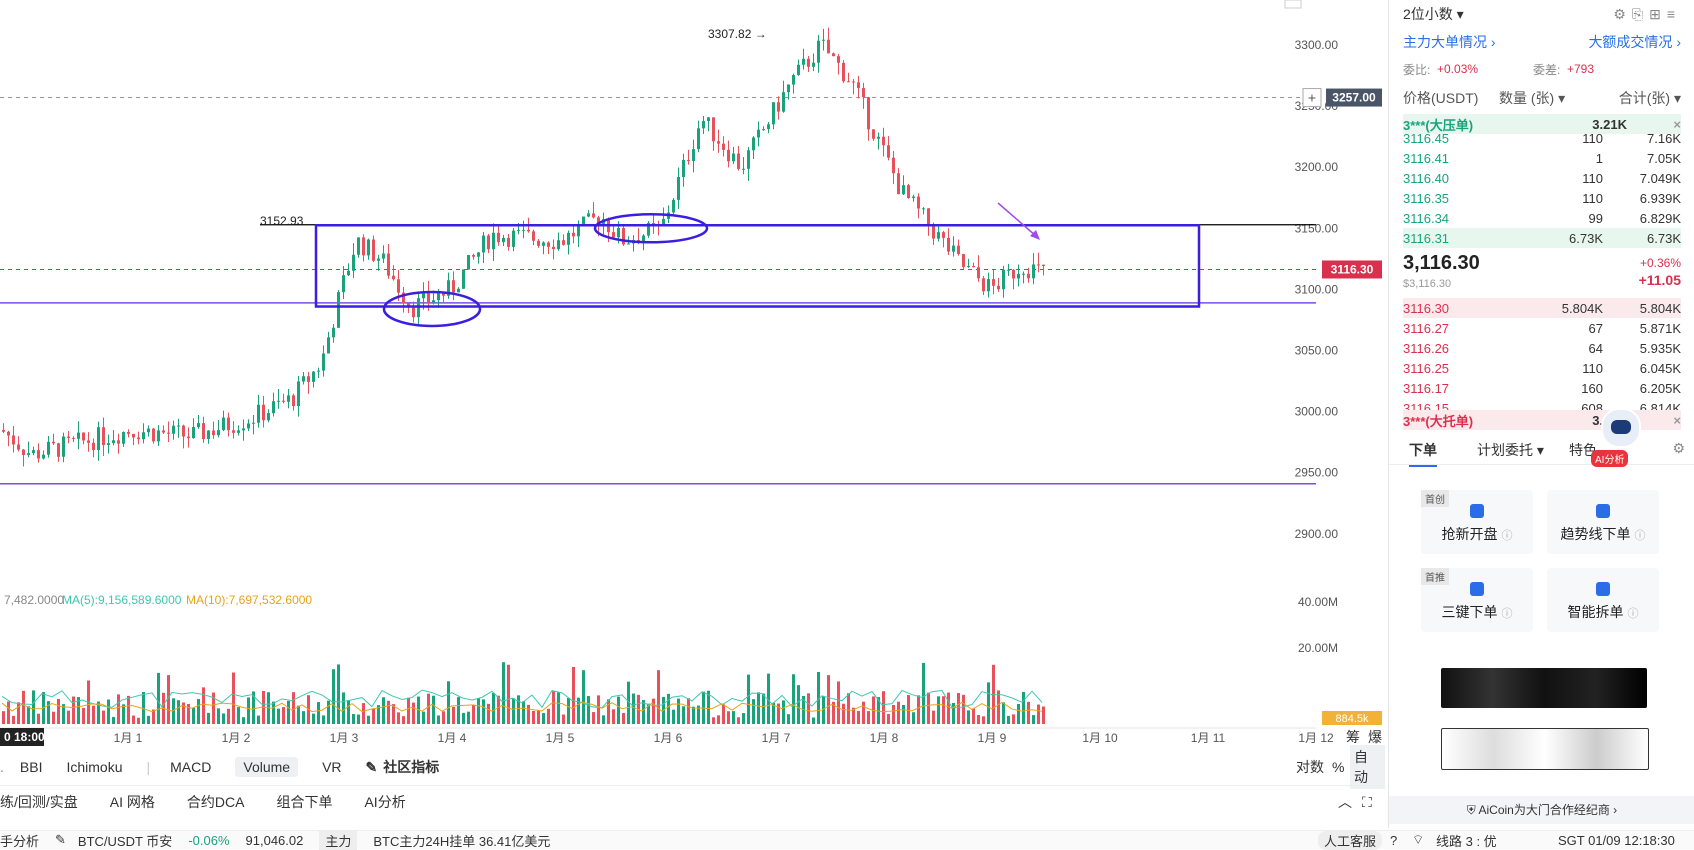 Image resolution: width=1694 pixels, height=850 pixels. Describe the element at coordinates (1542, 368) in the screenshot. I see `bid-row: 3116.25 110 6.045K` at that location.